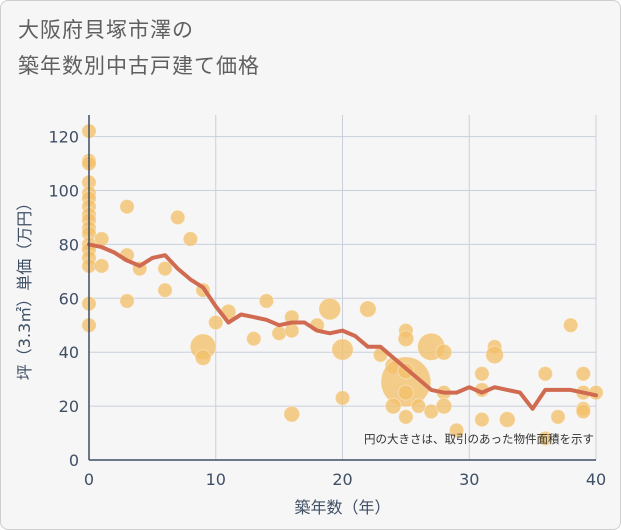  I want to click on y-tick-label: 120, so click(63, 137).